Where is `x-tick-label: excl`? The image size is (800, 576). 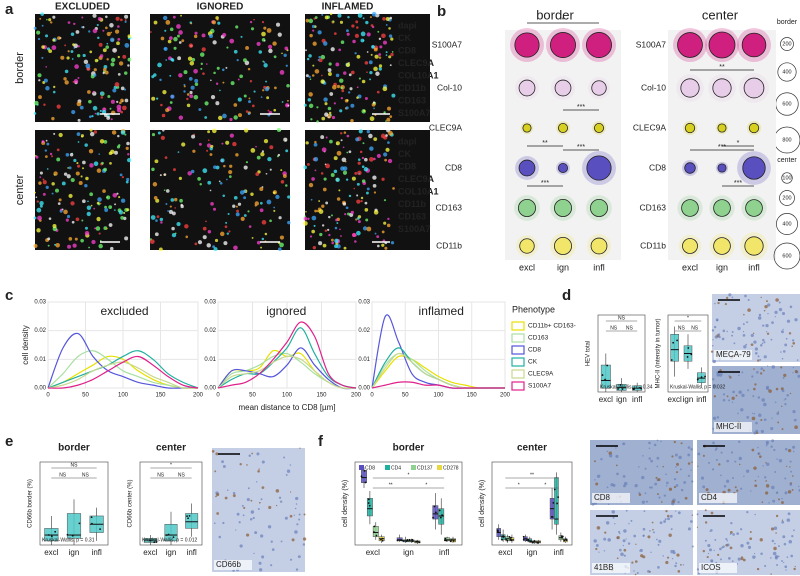
x-tick-label: excl is located at coordinates (527, 267).